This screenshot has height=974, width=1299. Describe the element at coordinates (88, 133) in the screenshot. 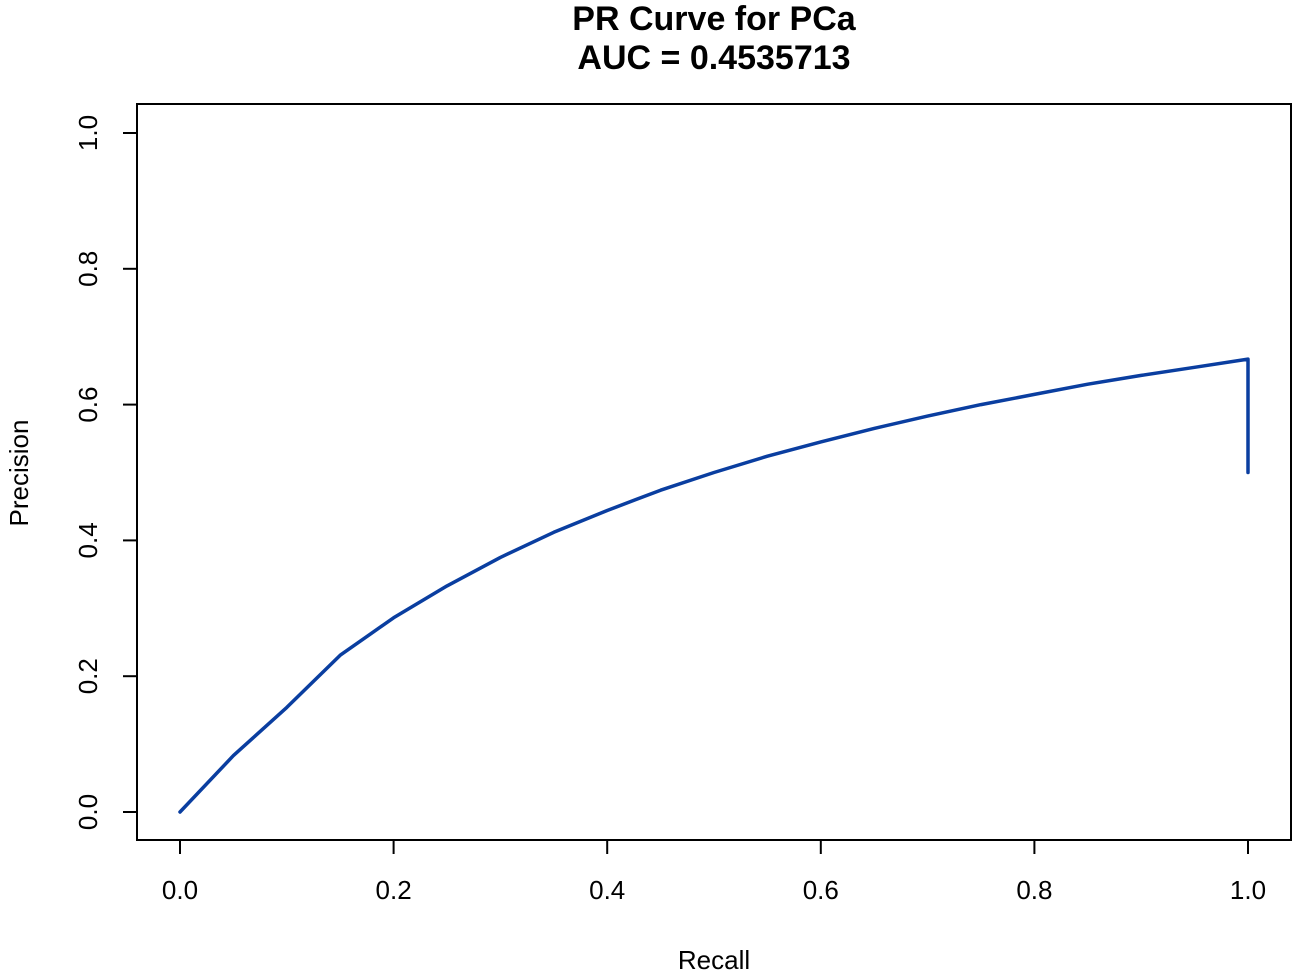

I see `y-tick-label: 1.0` at that location.